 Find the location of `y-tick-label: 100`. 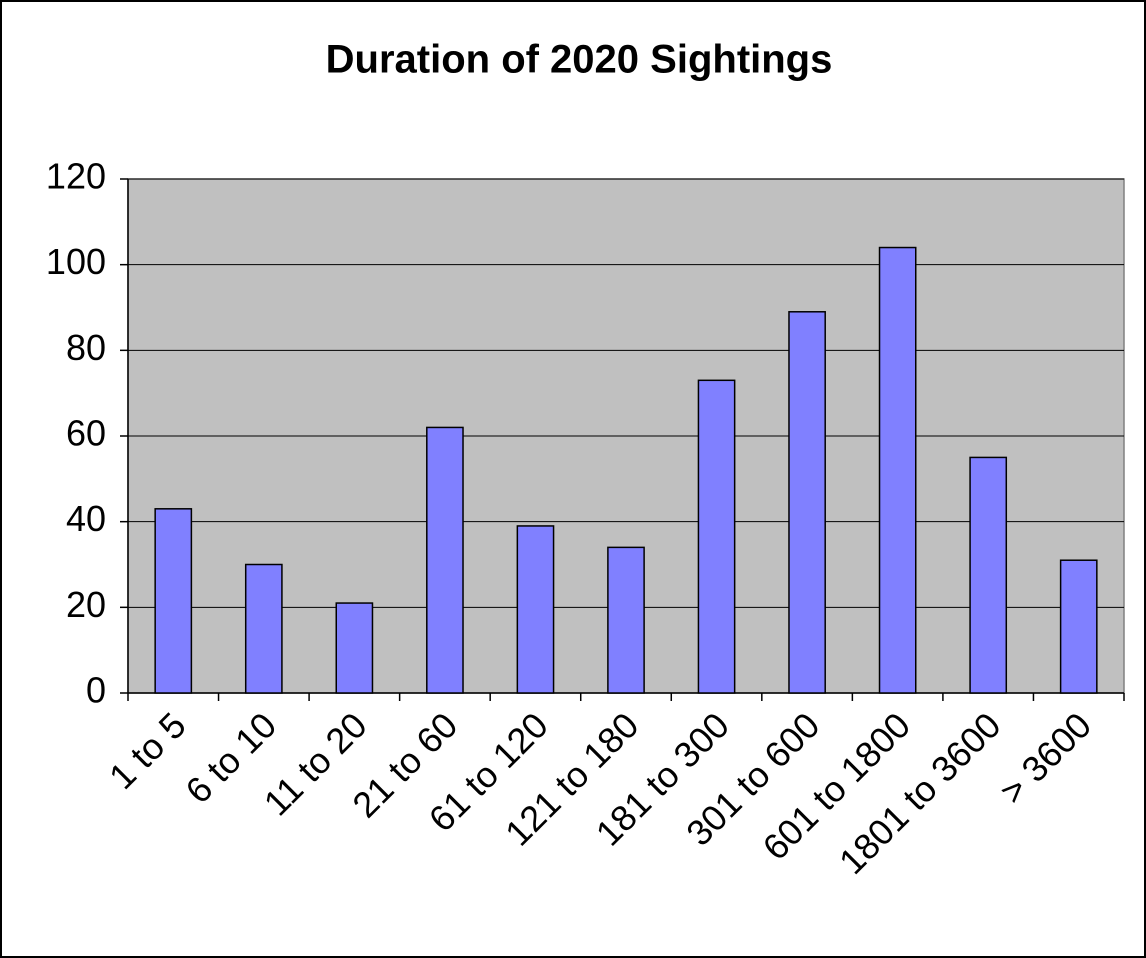

y-tick-label: 100 is located at coordinates (76, 261).